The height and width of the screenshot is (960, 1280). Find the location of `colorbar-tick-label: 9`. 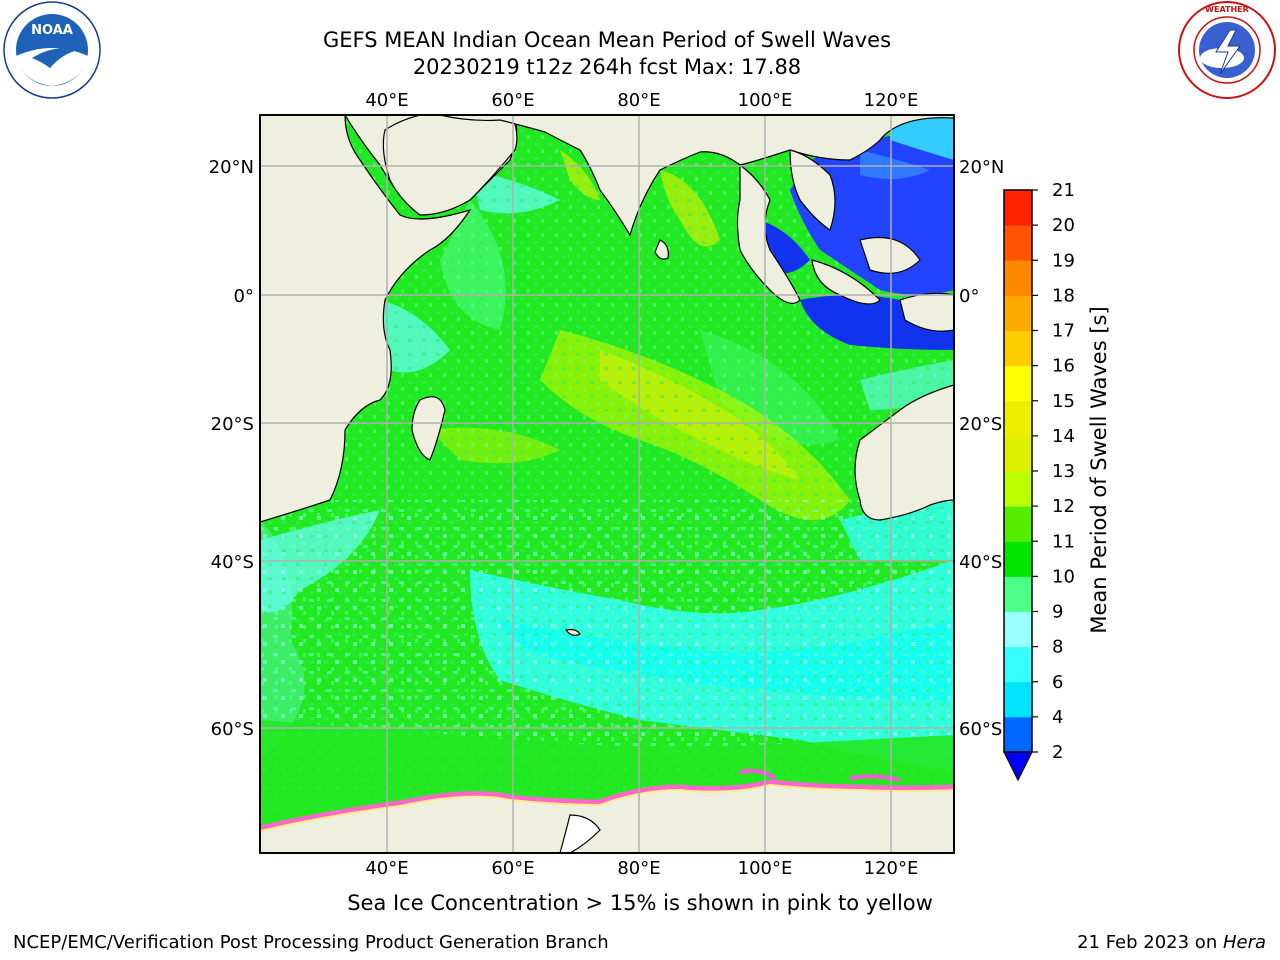

colorbar-tick-label: 9 is located at coordinates (1057, 612).